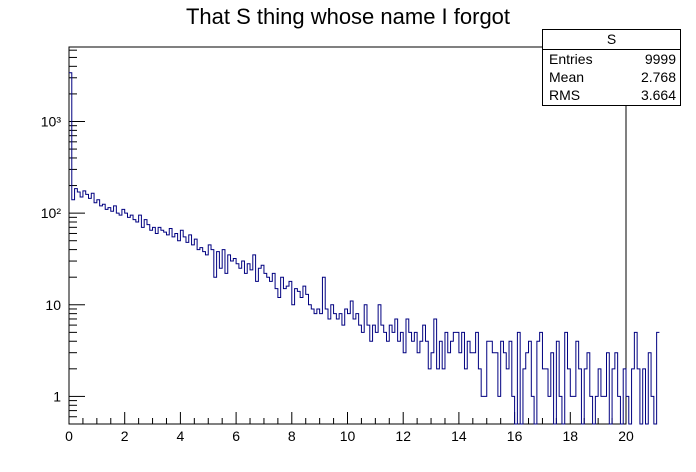 This screenshot has width=696, height=472. I want to click on stats-mean-value: 2.768, so click(658, 77).